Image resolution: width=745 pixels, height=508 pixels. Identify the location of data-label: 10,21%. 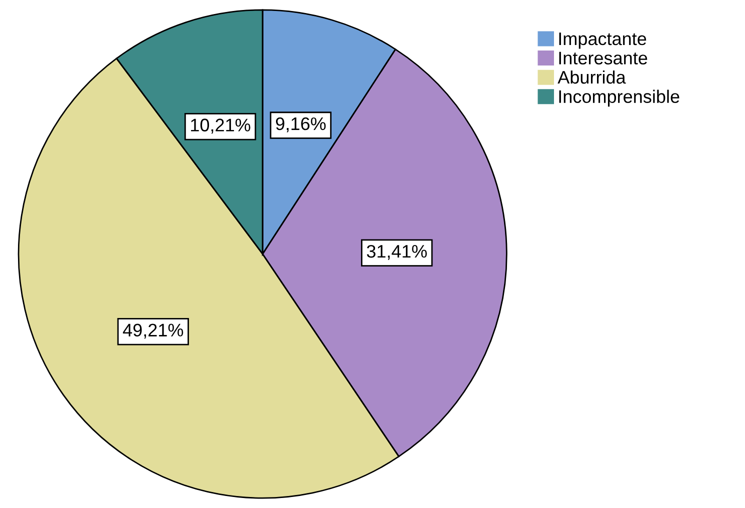
(220, 126).